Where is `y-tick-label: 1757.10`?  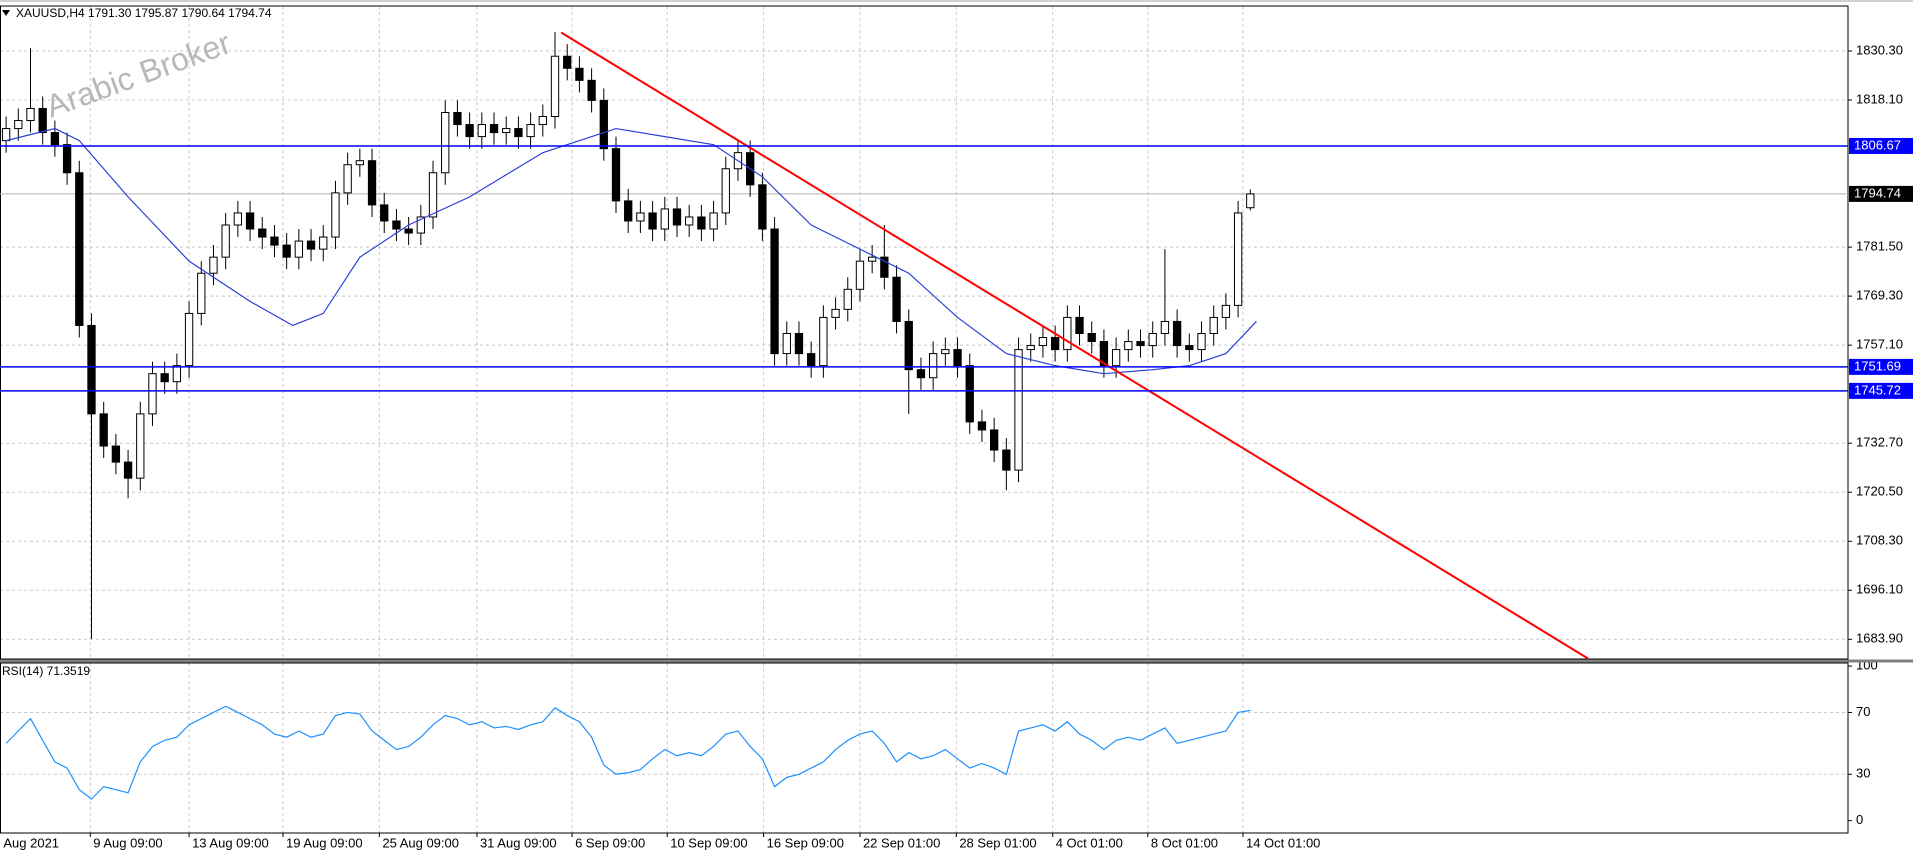 y-tick-label: 1757.10 is located at coordinates (1879, 344).